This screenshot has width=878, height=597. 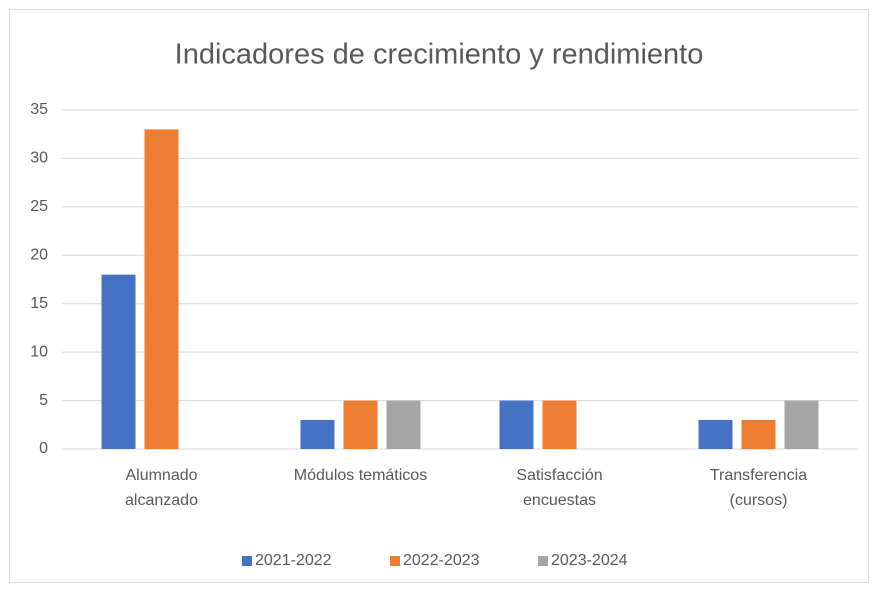 What do you see at coordinates (161, 500) in the screenshot?
I see `x-tick-label-line: alcanzado` at bounding box center [161, 500].